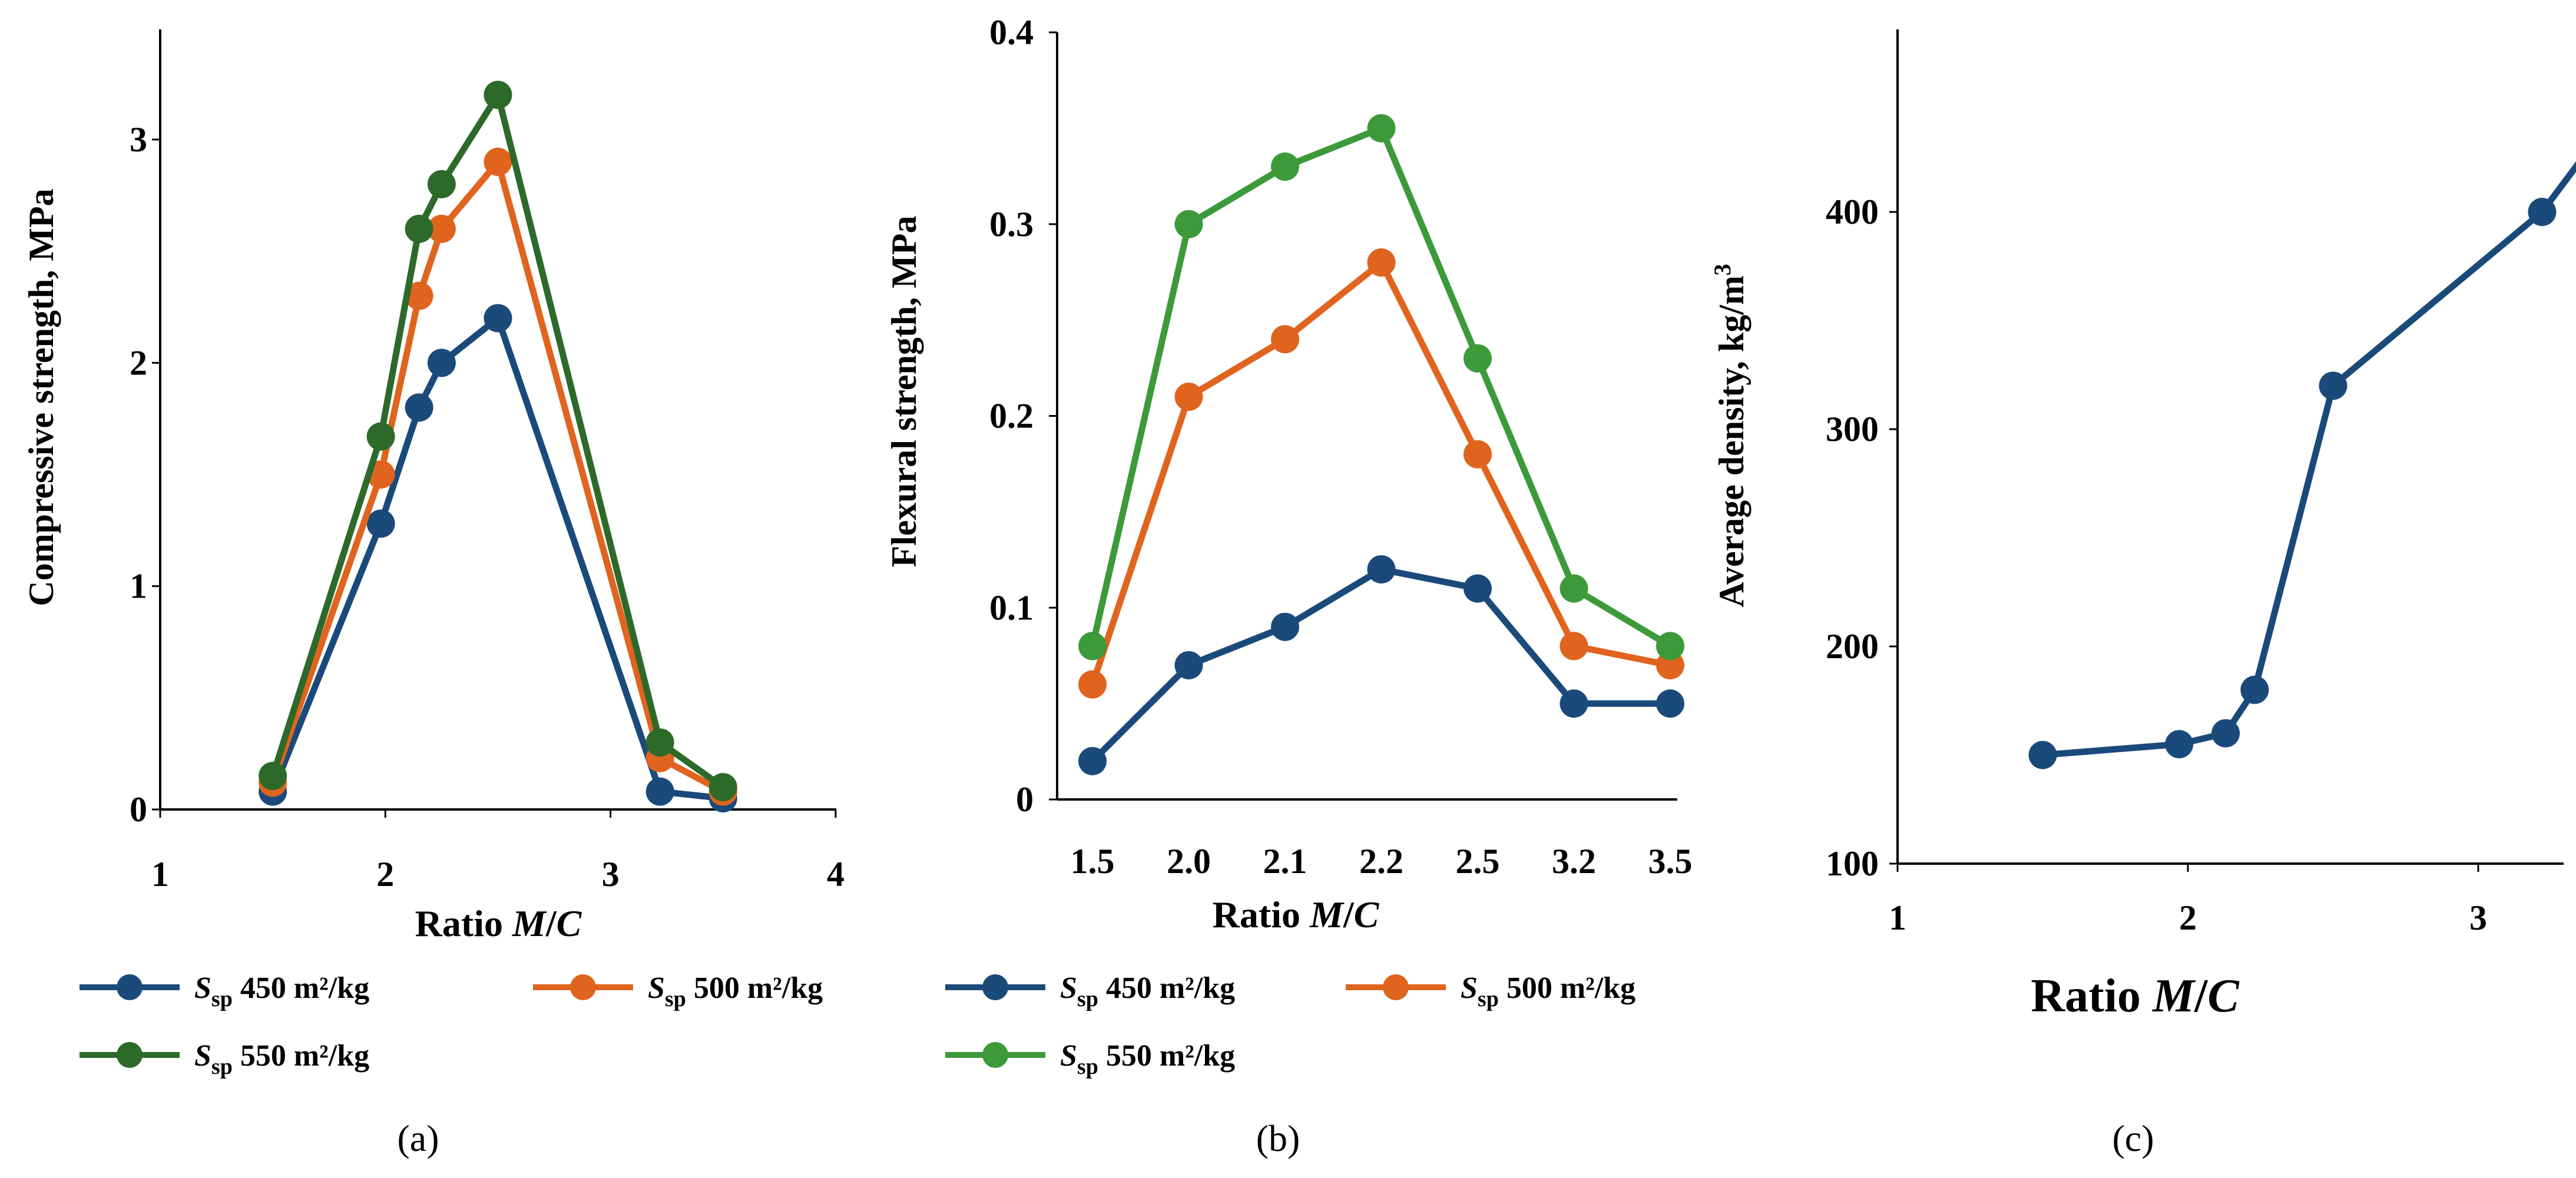  I want to click on panel-a-legend-label: Ssp 550 m²/kg, so click(281, 1059).